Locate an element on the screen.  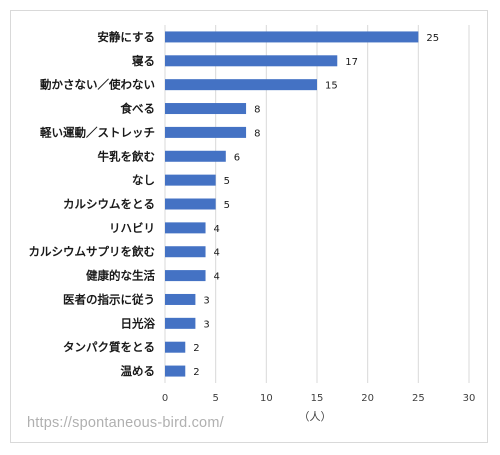
category-label: 軽い運動／ストレッチ is located at coordinates (97, 132).